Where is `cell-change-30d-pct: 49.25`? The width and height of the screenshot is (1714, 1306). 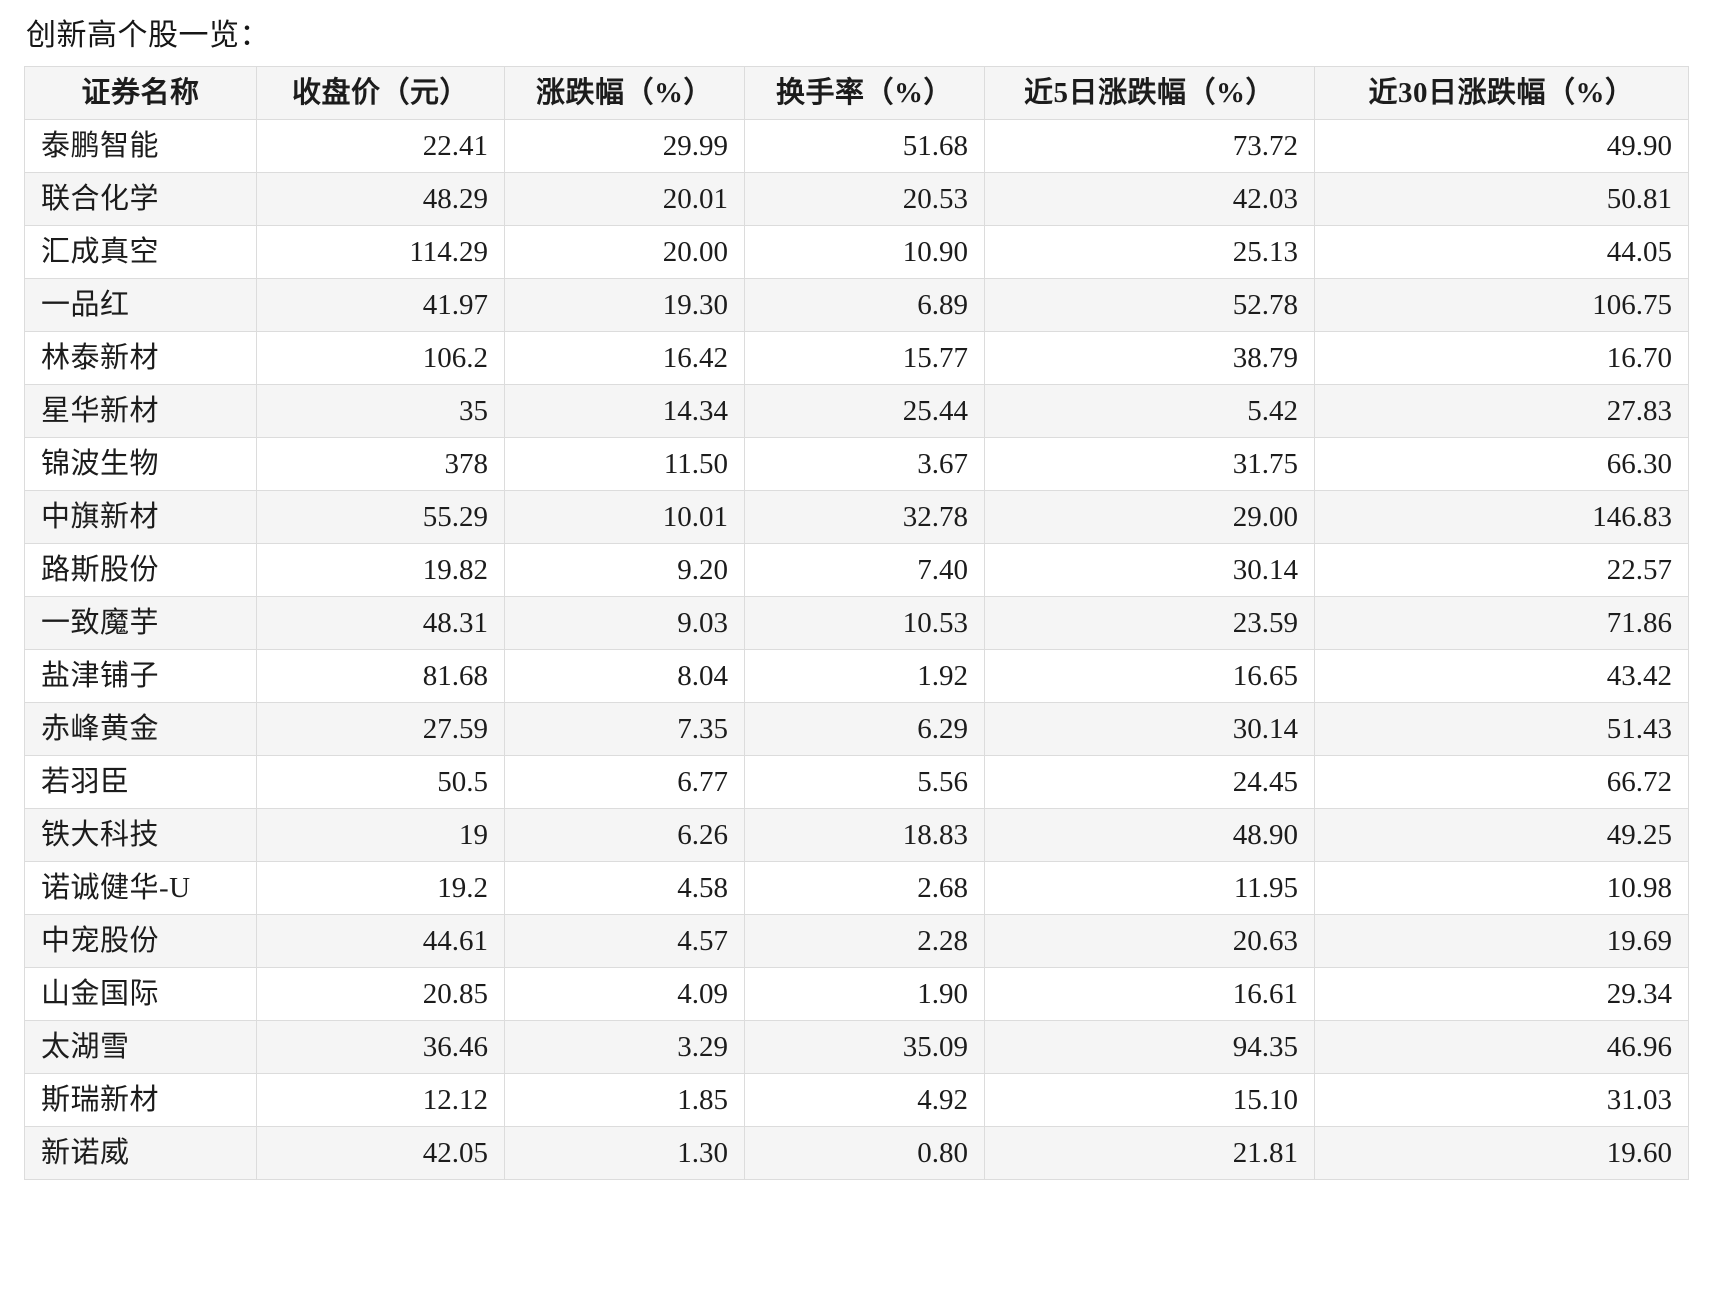
cell-change-30d-pct: 49.25 is located at coordinates (1501, 835).